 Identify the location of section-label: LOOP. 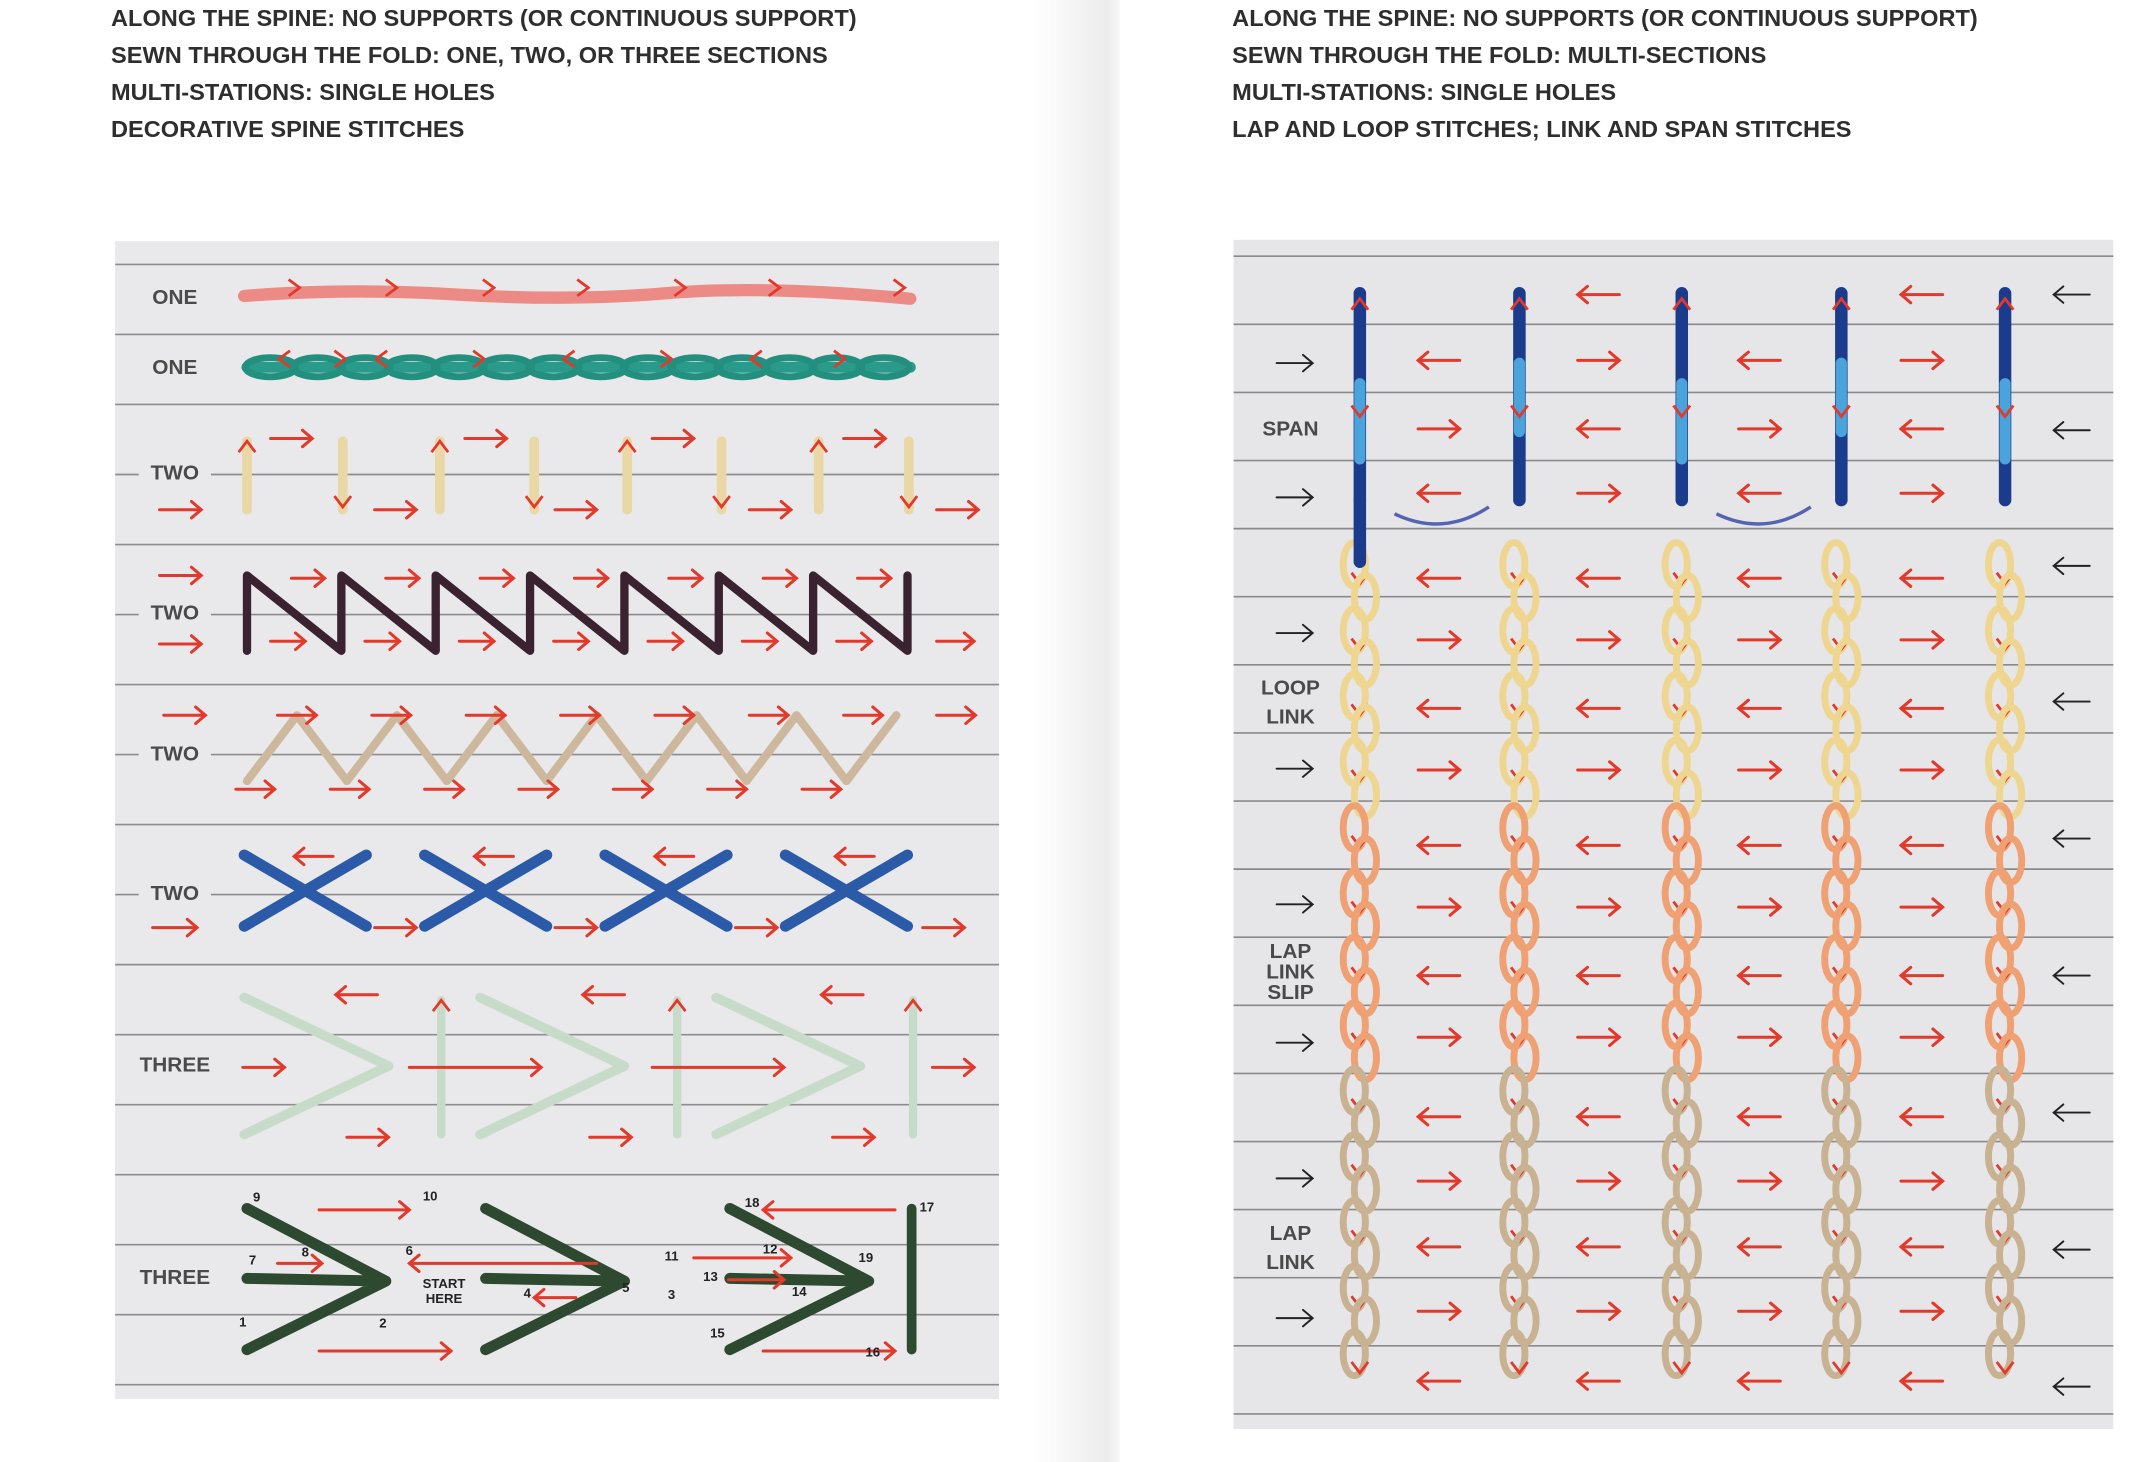
(1290, 688).